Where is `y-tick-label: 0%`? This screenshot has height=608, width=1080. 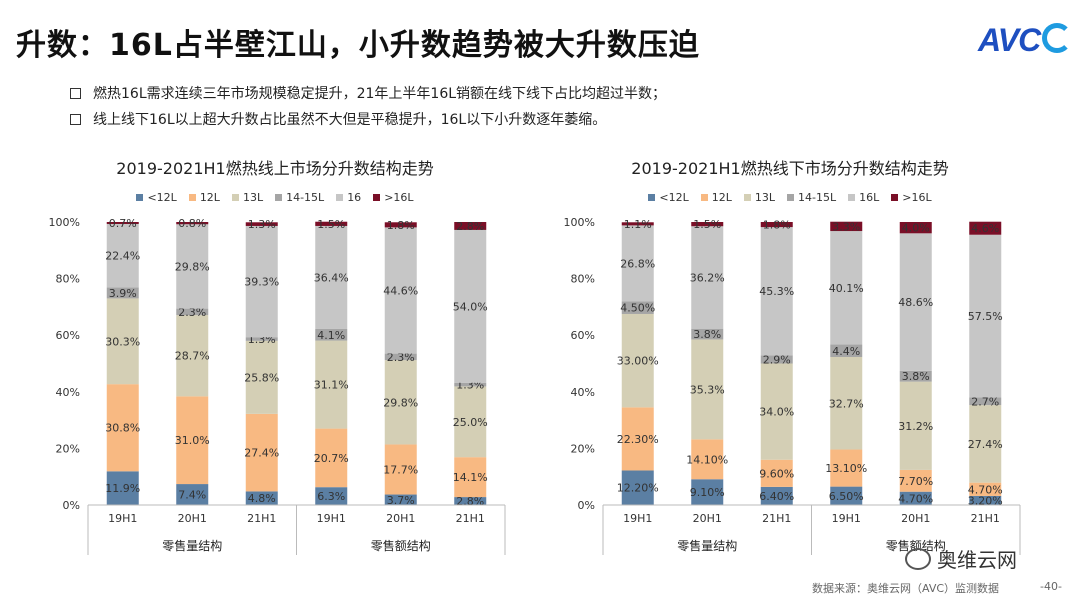 y-tick-label: 0% is located at coordinates (586, 505).